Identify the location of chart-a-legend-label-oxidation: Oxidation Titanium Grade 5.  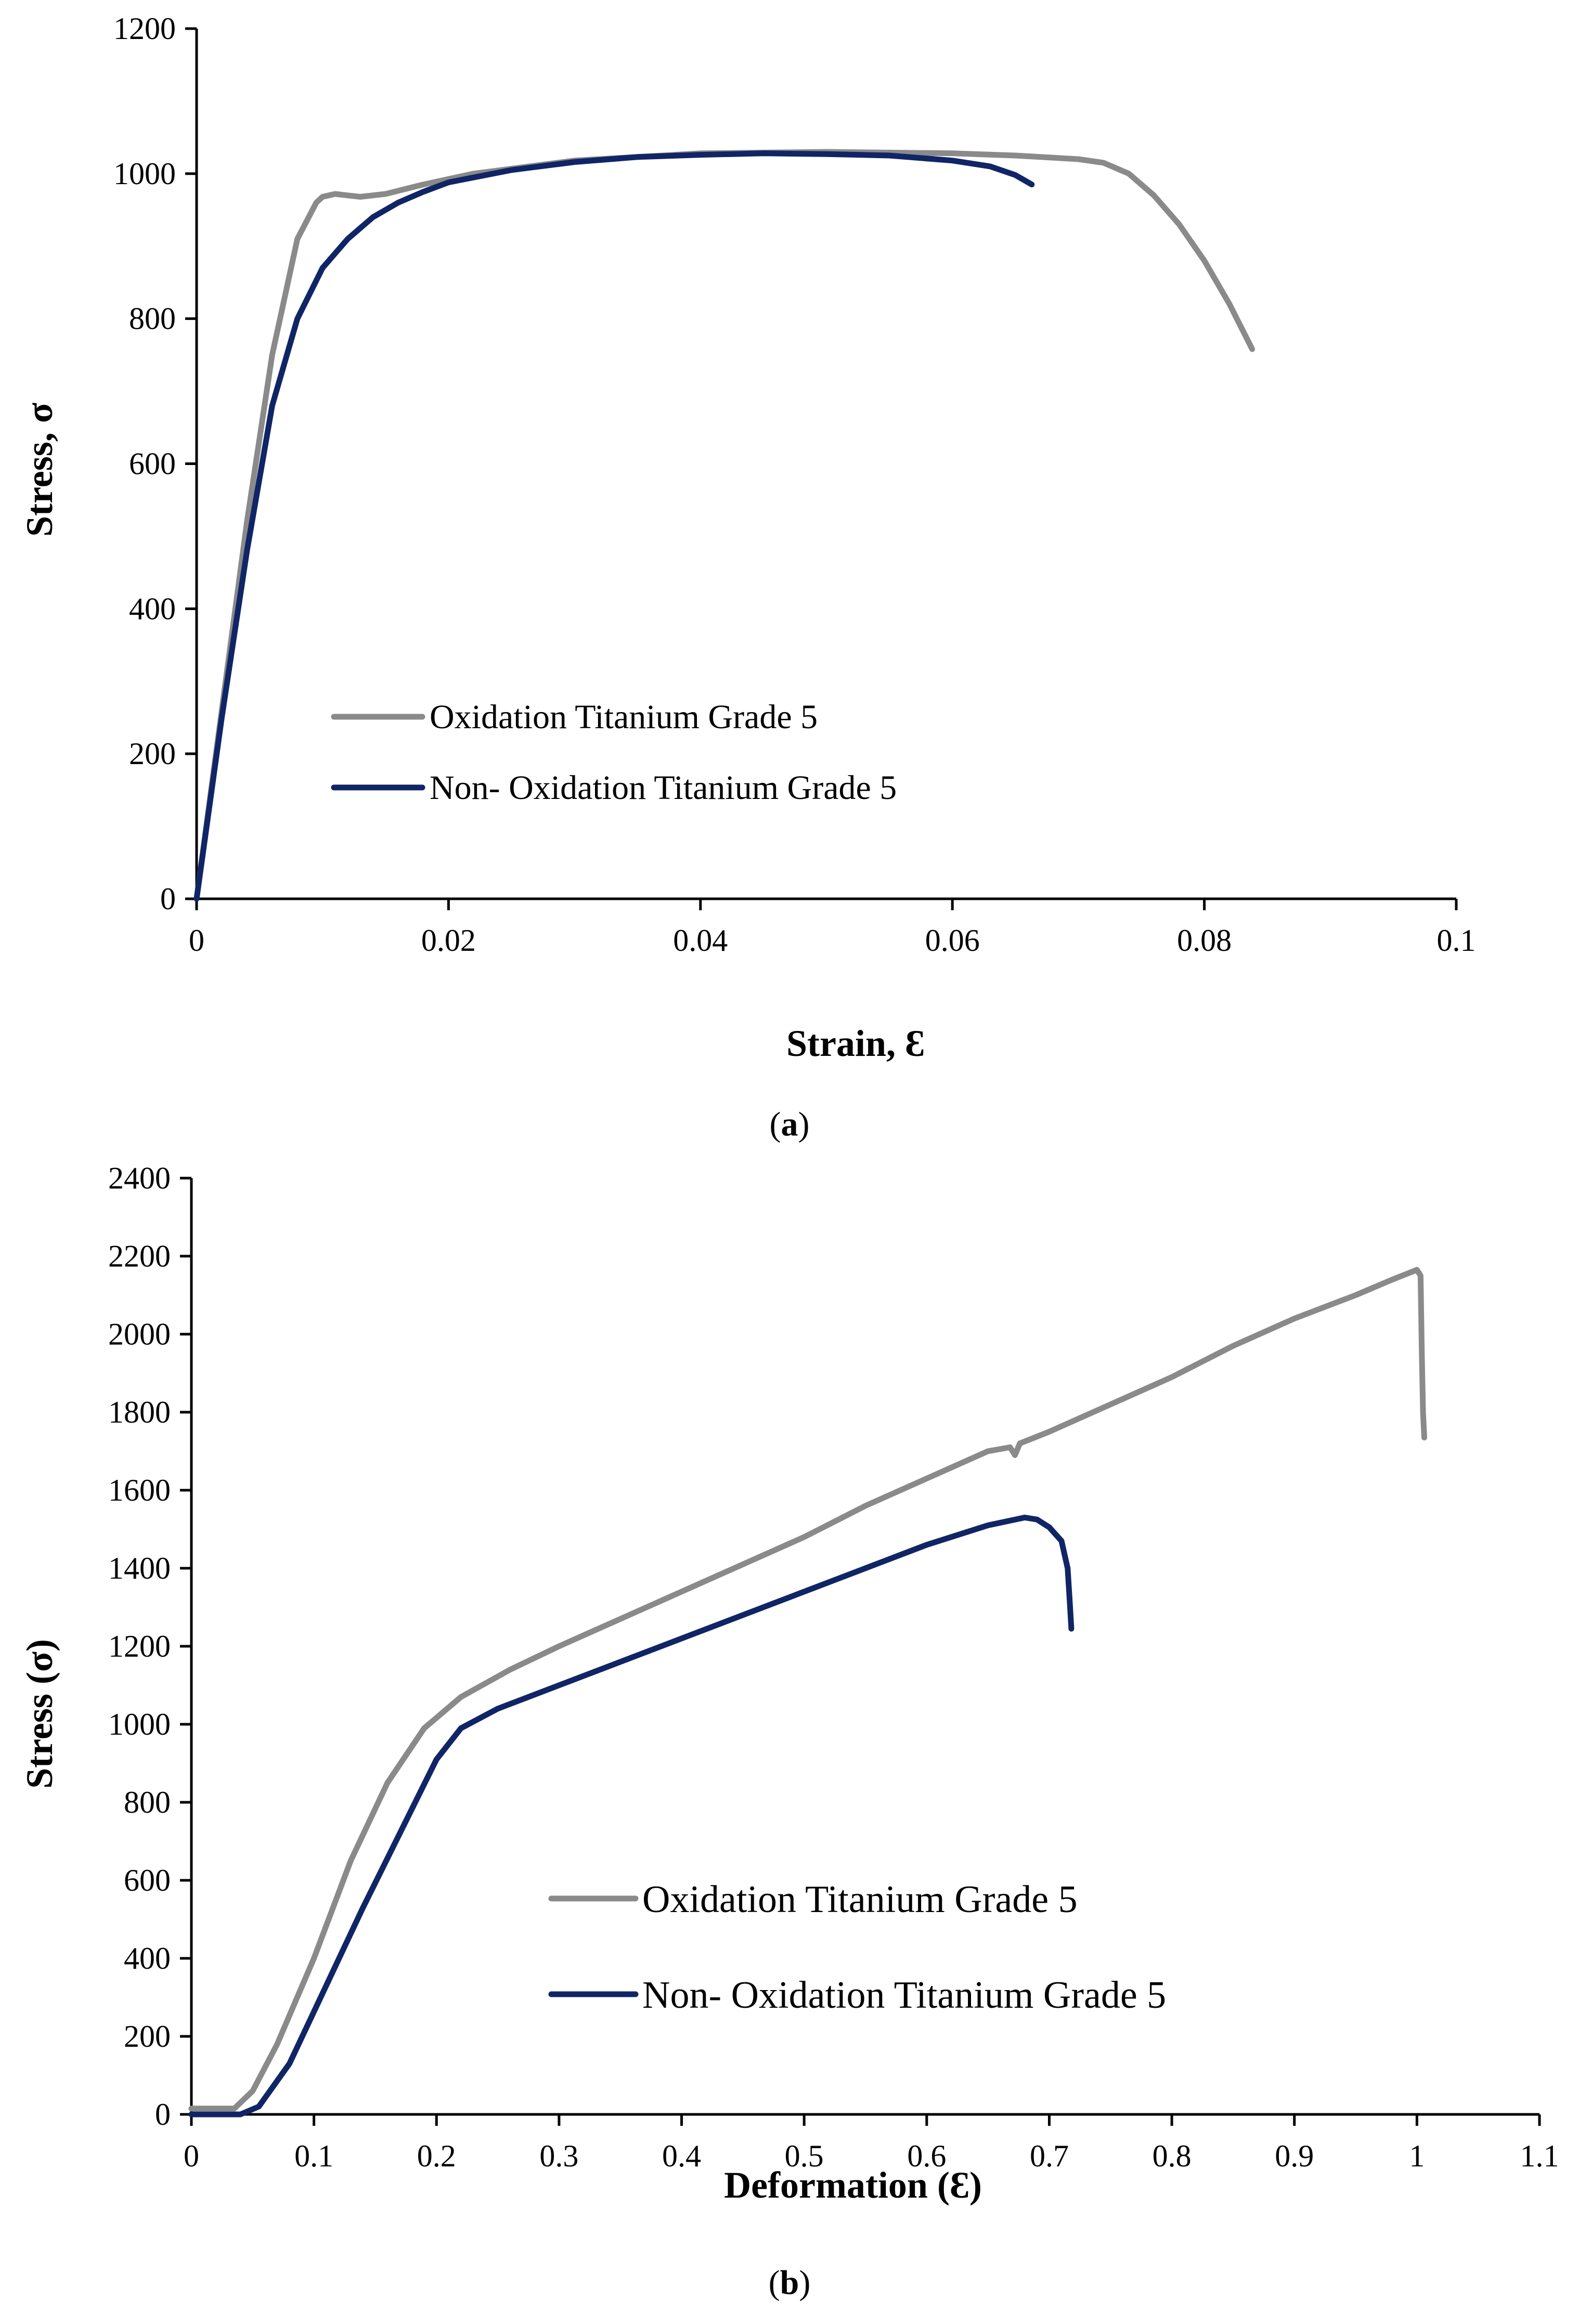
(624, 717).